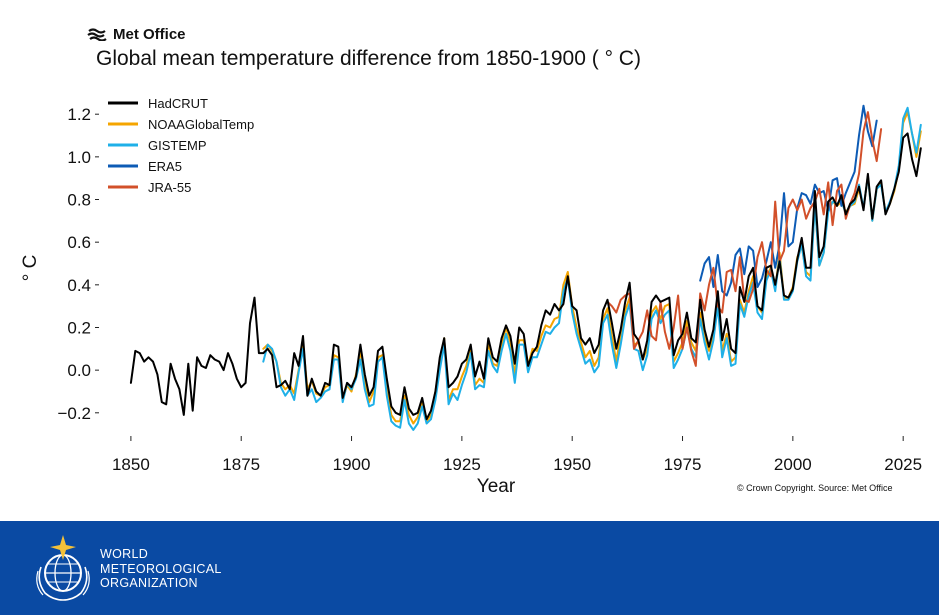 The height and width of the screenshot is (615, 939). What do you see at coordinates (131, 464) in the screenshot?
I see `x-tick-label: 1850` at bounding box center [131, 464].